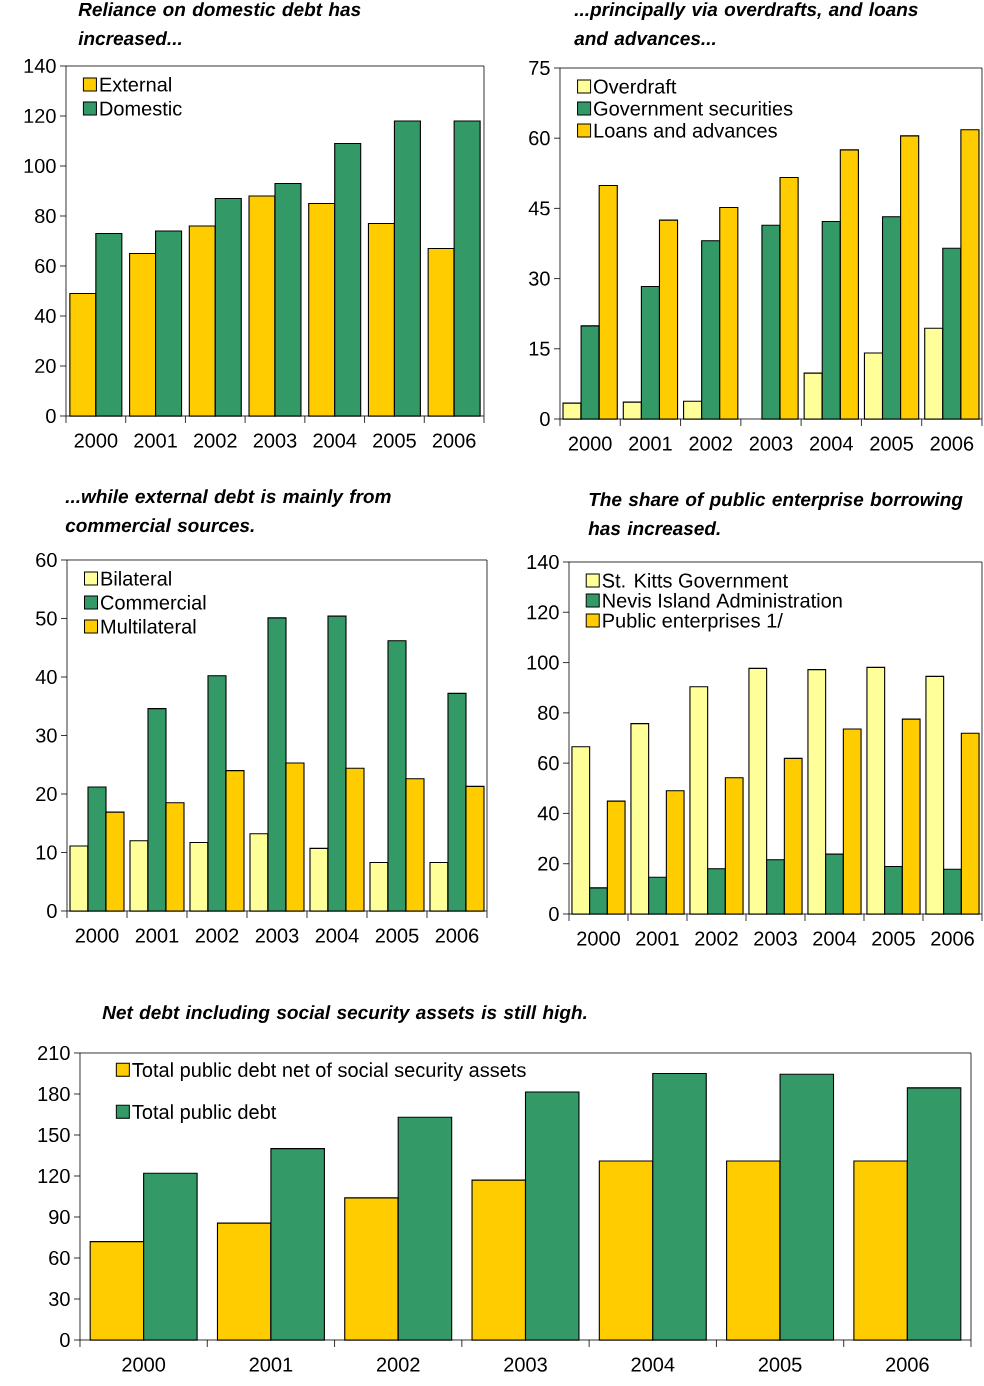  I want to click on y-tick-label: 180, so click(54, 1094).